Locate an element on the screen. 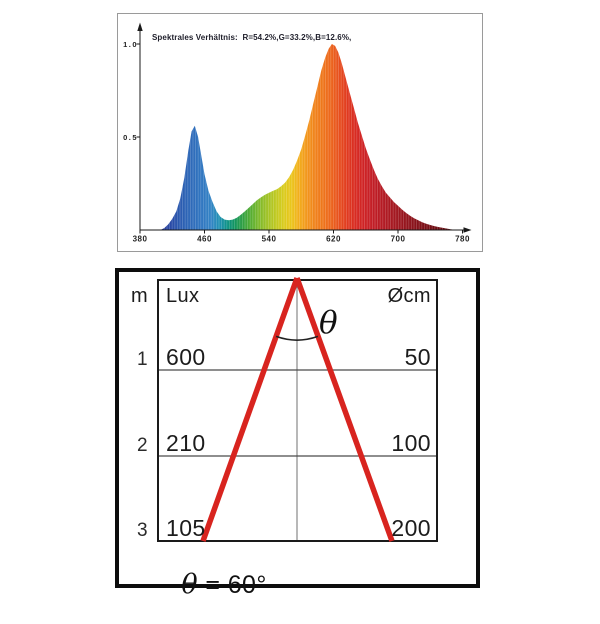 The width and height of the screenshot is (600, 624). lux-value-2m: 210 is located at coordinates (186, 443).